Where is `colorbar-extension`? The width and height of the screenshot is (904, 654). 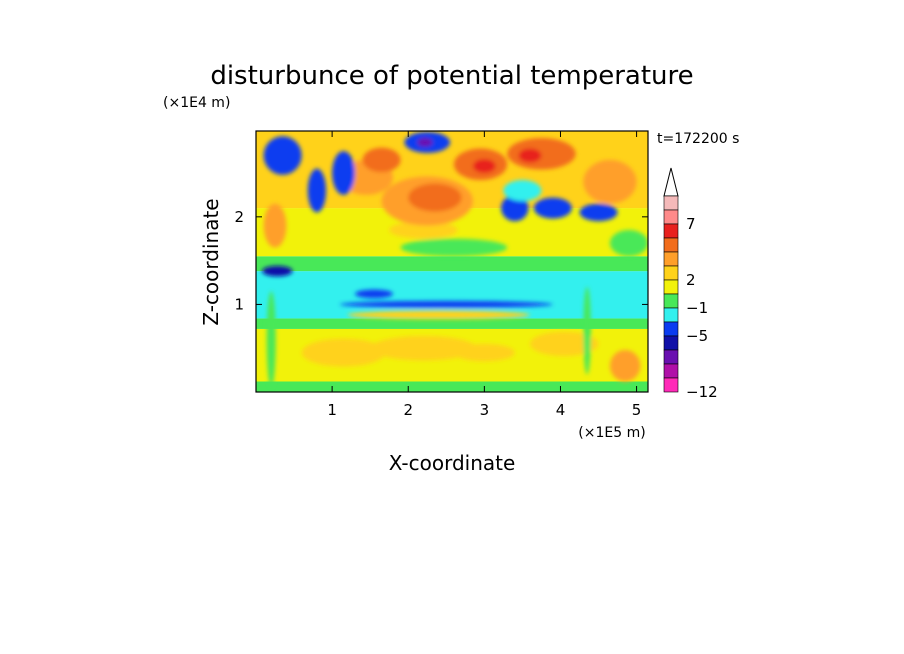
colorbar-extension is located at coordinates (671, 182).